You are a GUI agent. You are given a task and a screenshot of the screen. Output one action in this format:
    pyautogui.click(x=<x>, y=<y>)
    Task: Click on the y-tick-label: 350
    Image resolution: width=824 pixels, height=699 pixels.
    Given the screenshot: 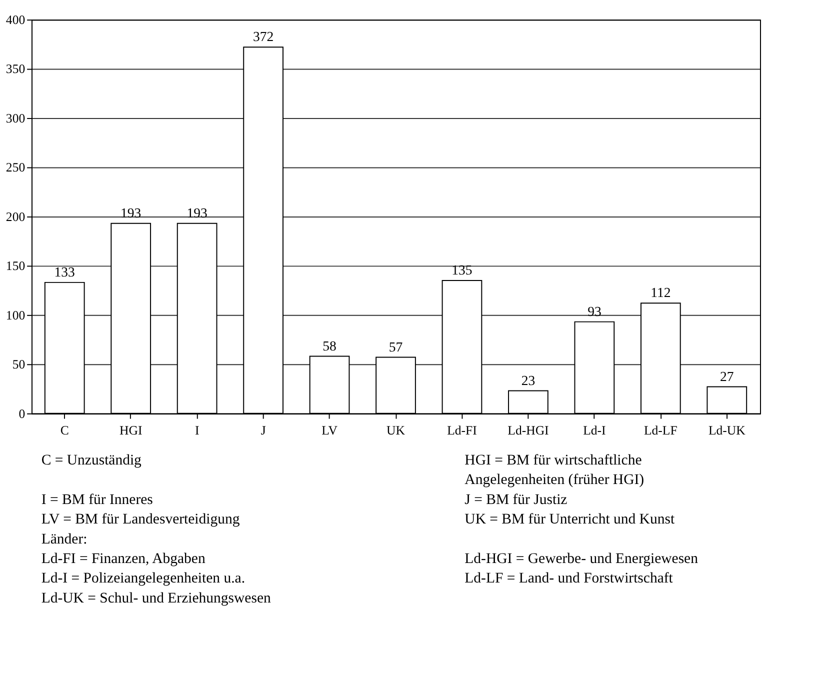 What is the action you would take?
    pyautogui.click(x=16, y=69)
    